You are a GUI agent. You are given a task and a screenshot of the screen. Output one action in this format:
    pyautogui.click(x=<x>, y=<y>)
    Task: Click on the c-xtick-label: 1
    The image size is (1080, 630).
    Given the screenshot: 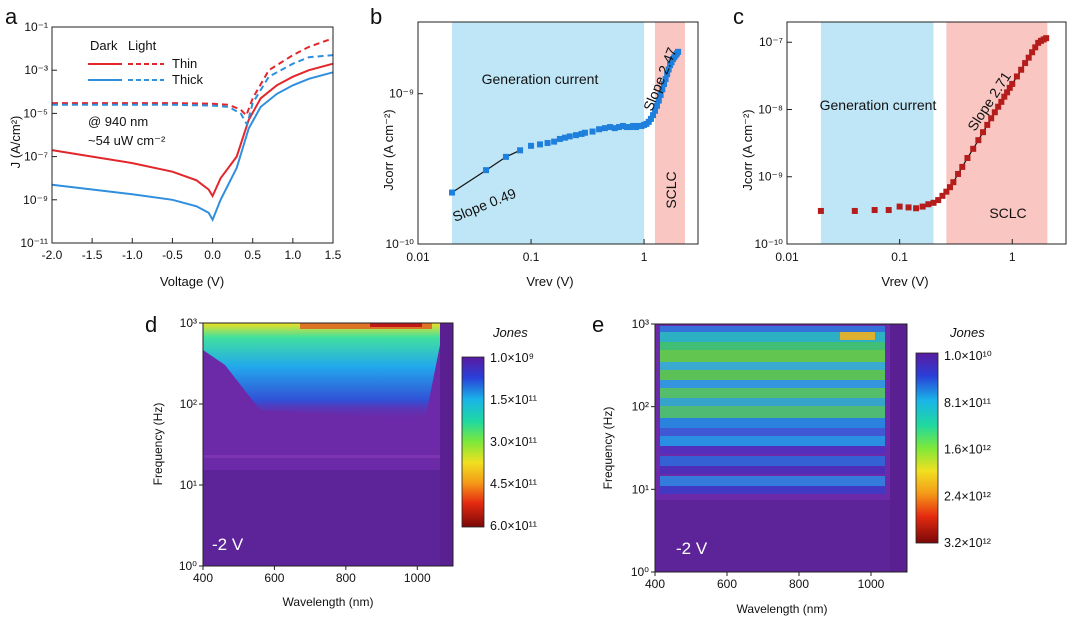 What is the action you would take?
    pyautogui.click(x=1012, y=257)
    